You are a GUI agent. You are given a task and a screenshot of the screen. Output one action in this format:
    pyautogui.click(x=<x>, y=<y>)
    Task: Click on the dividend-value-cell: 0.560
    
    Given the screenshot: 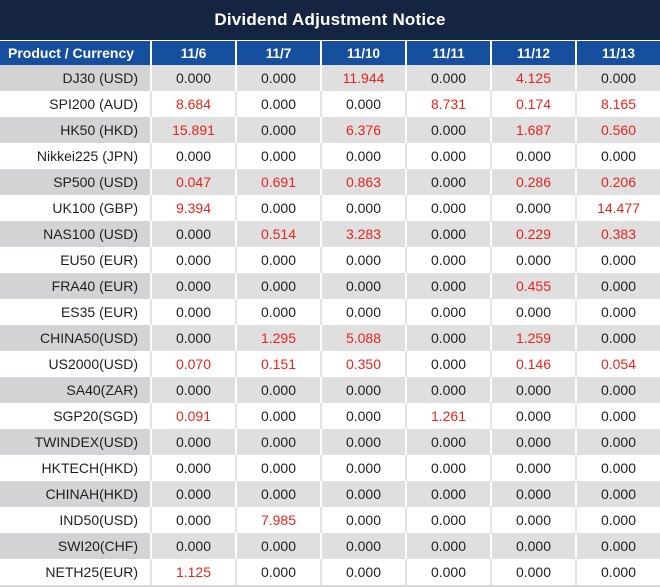 What is the action you would take?
    pyautogui.click(x=617, y=130)
    